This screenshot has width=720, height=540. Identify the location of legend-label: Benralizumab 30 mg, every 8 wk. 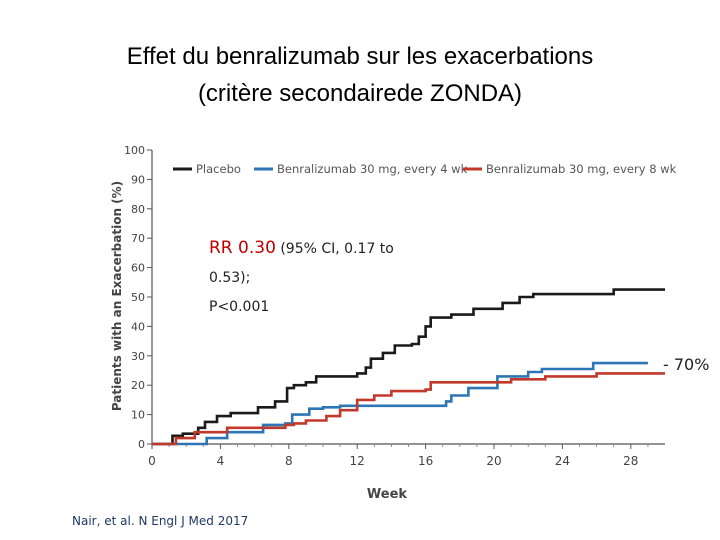
(581, 169).